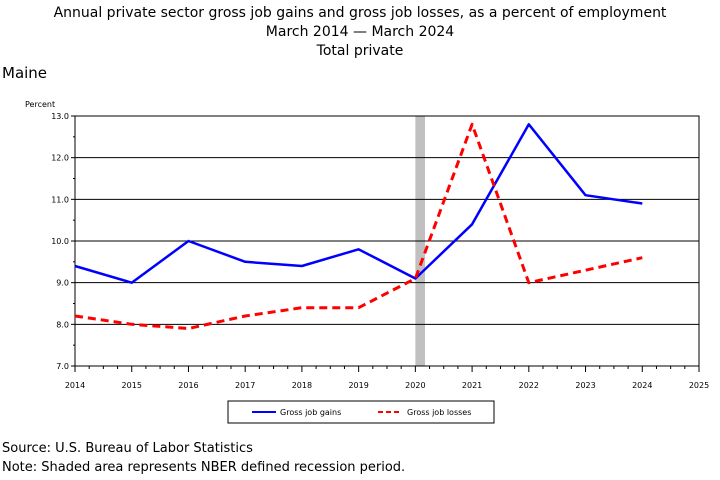 This screenshot has width=720, height=480. Describe the element at coordinates (529, 385) in the screenshot. I see `x-tick-label: 2022` at that location.